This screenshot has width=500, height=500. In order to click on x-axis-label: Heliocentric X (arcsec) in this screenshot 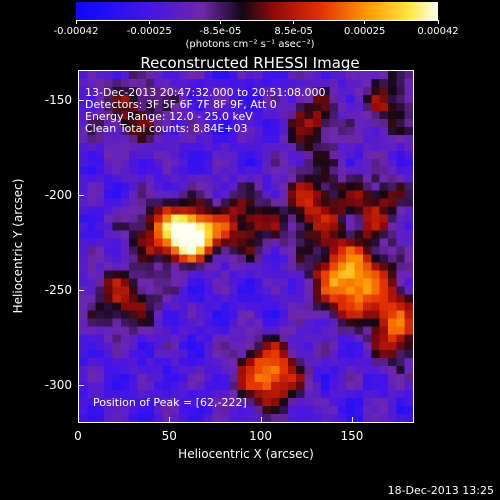, I will do `click(246, 454)`.